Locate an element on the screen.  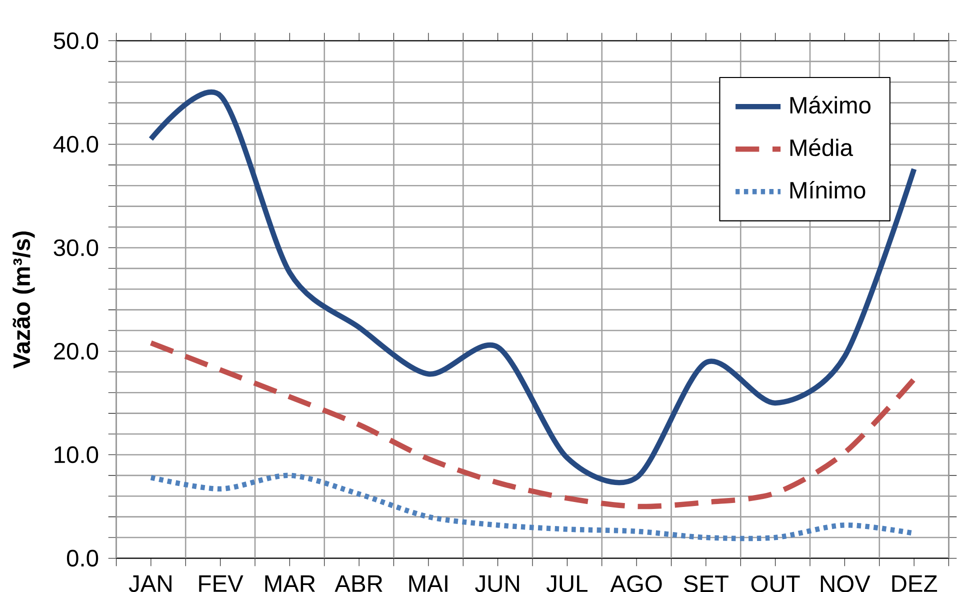
x-tick-label: JUN is located at coordinates (497, 583).